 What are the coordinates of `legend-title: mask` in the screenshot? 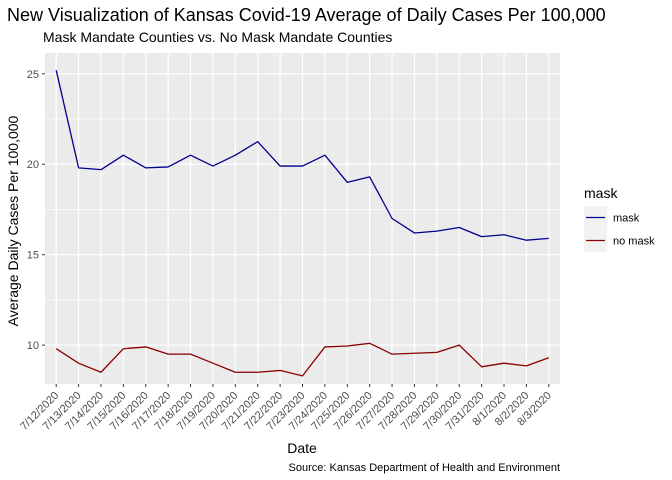 It's located at (601, 193).